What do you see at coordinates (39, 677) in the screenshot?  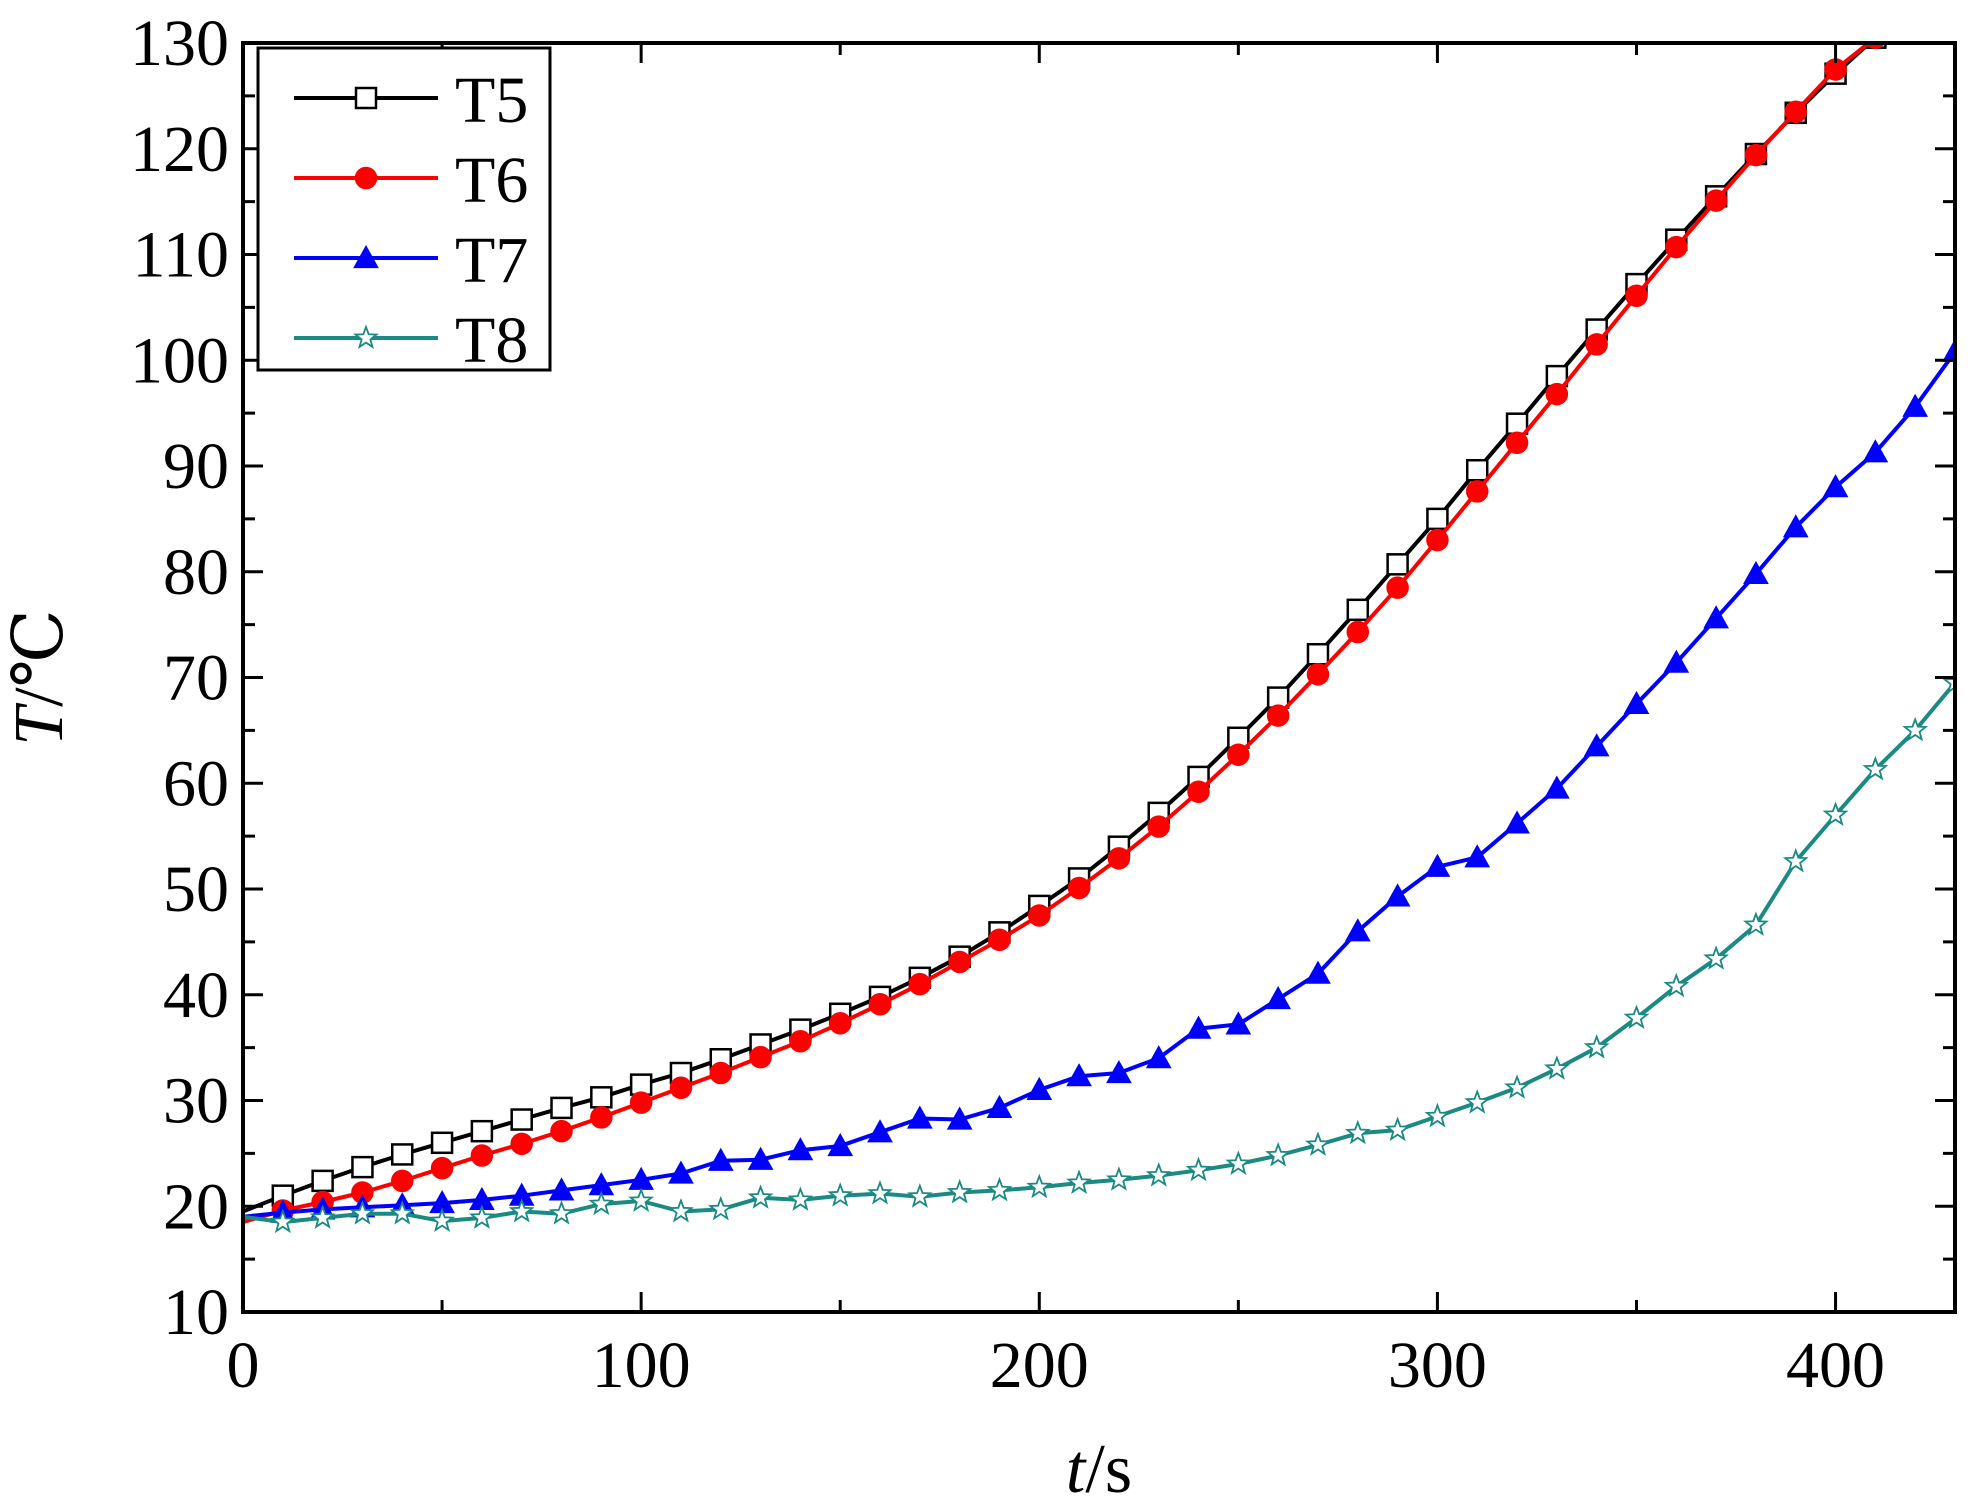 I see `y-axis-title: T/℃` at bounding box center [39, 677].